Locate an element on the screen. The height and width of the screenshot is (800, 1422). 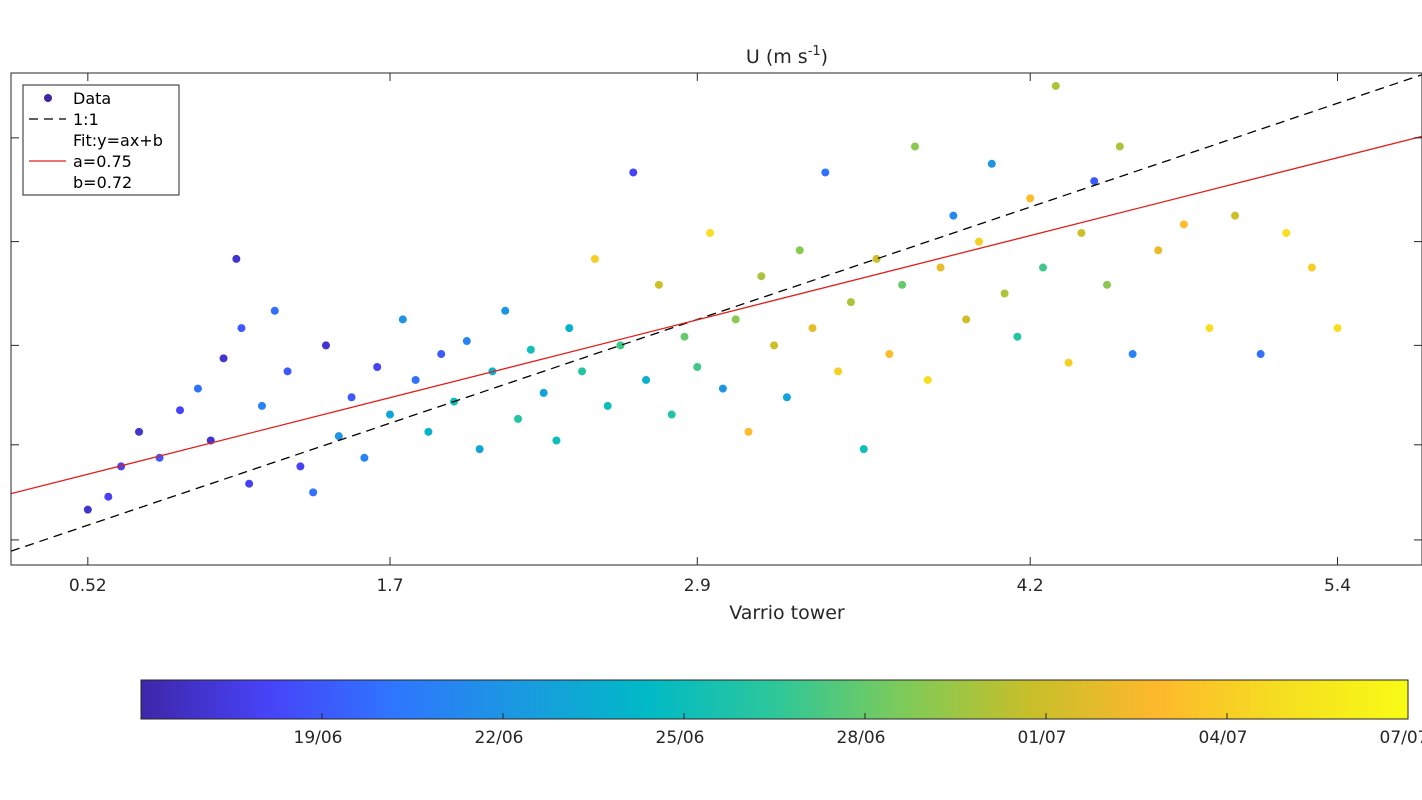
title-suffix: ) is located at coordinates (824, 57).